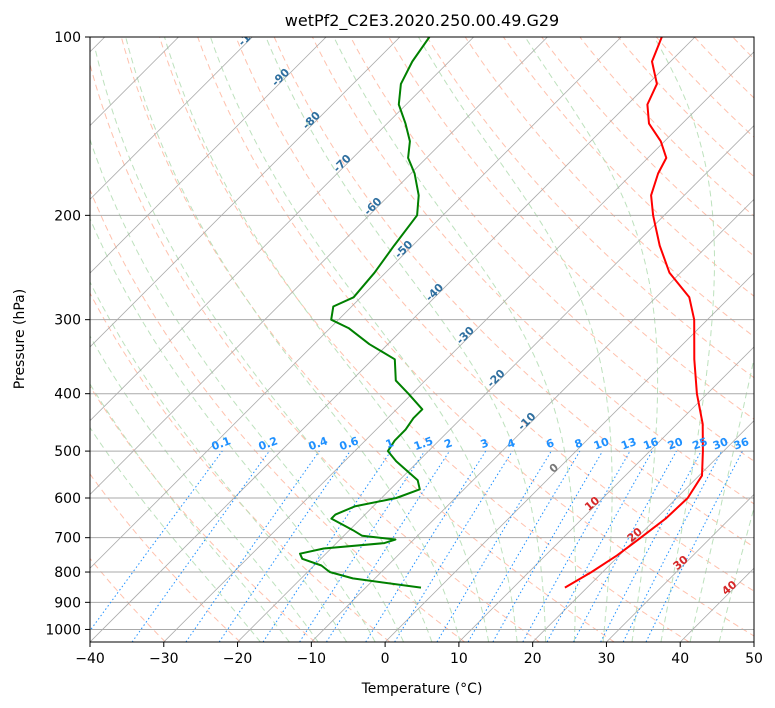 Image resolution: width=775 pixels, height=708 pixels. Describe the element at coordinates (511, 443) in the screenshot. I see `mixing-ratio-label: 4` at that location.